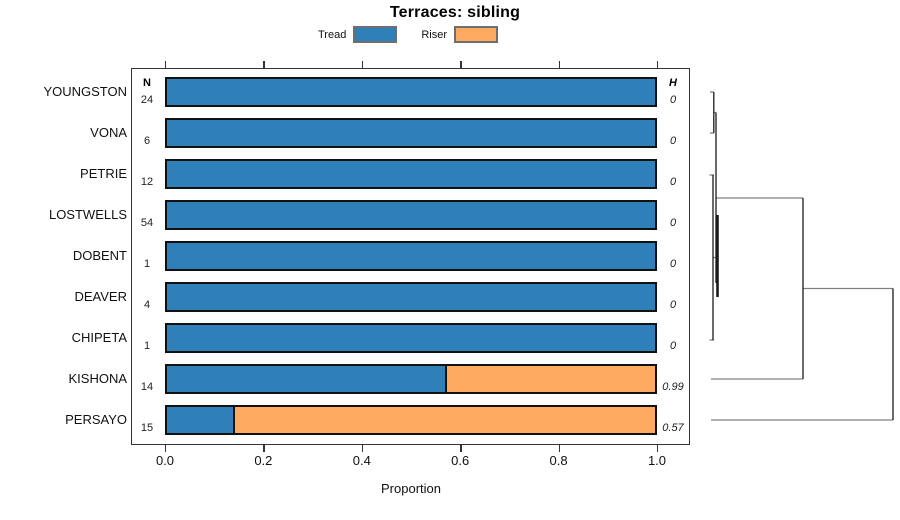 This screenshot has height=520, width=900. I want to click on n-value: 15, so click(147, 428).